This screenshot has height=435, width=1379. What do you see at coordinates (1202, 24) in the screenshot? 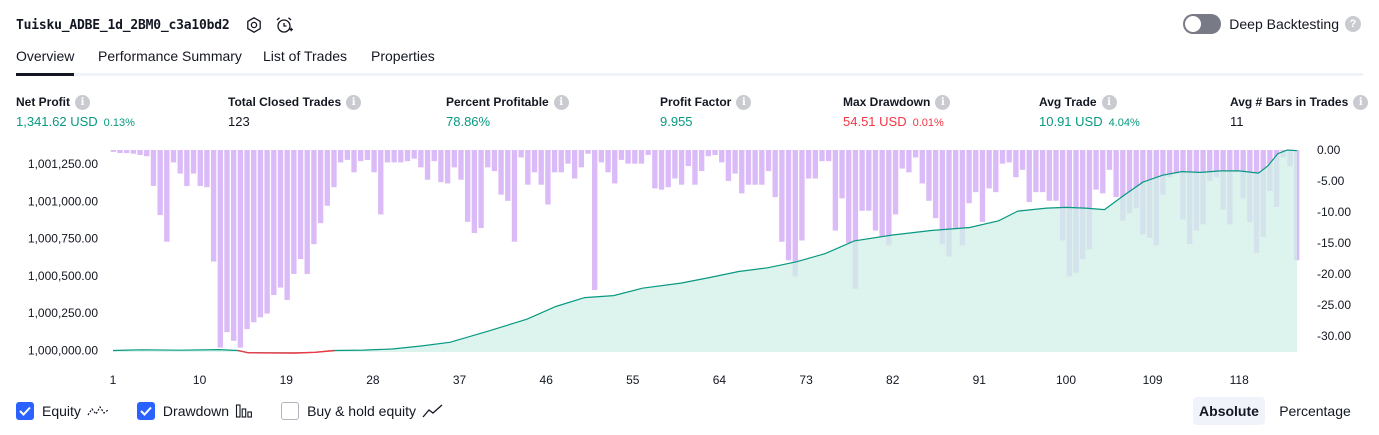
I see `deep-backtesting-toggle` at bounding box center [1202, 24].